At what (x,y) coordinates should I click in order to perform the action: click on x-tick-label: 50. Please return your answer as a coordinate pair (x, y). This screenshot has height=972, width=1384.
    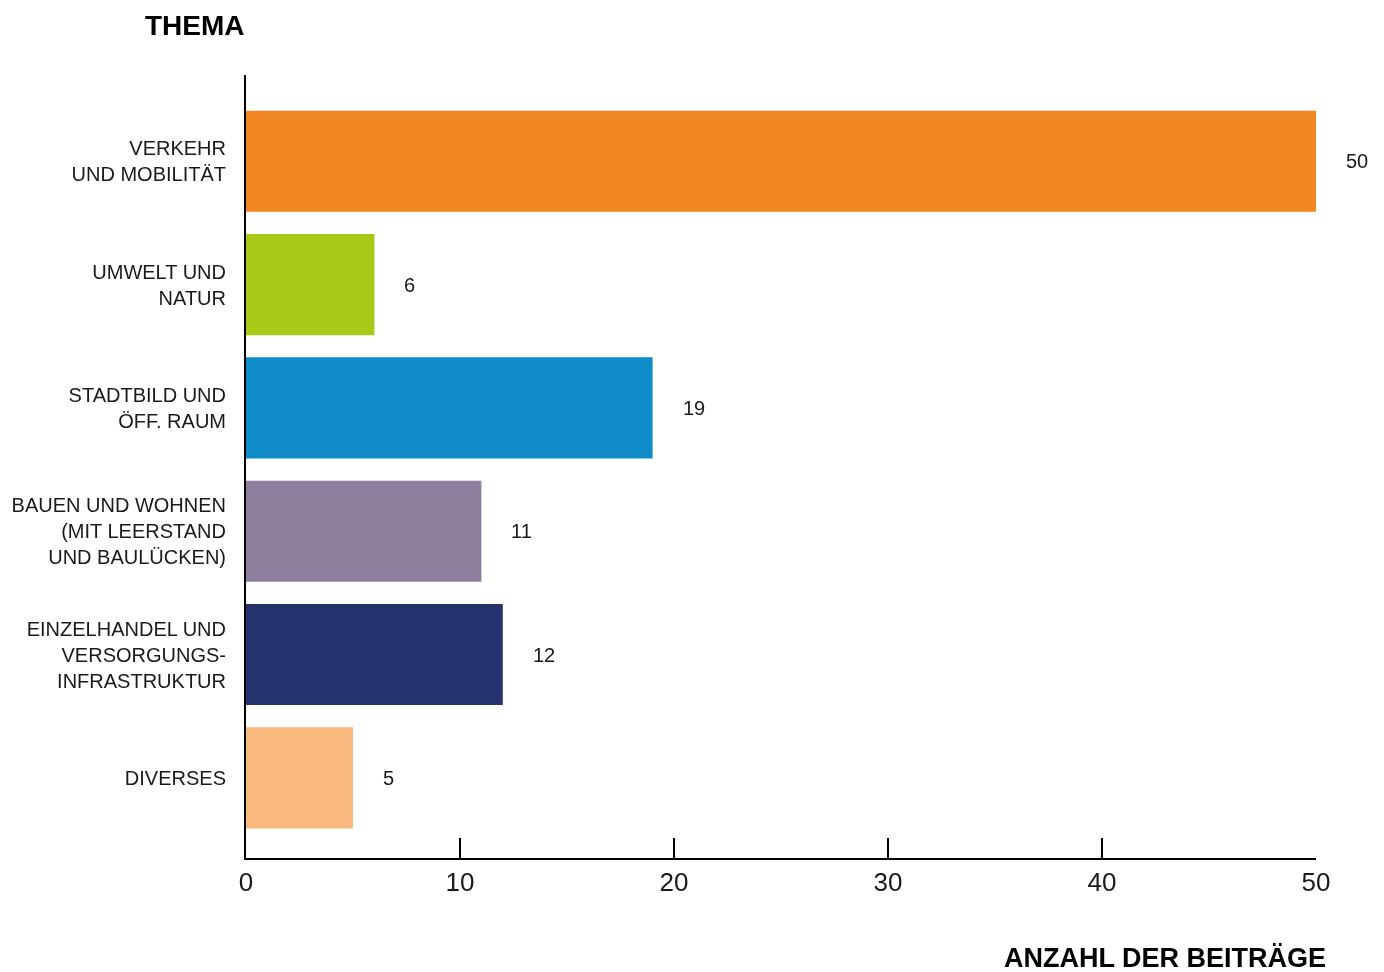
    Looking at the image, I should click on (1316, 882).